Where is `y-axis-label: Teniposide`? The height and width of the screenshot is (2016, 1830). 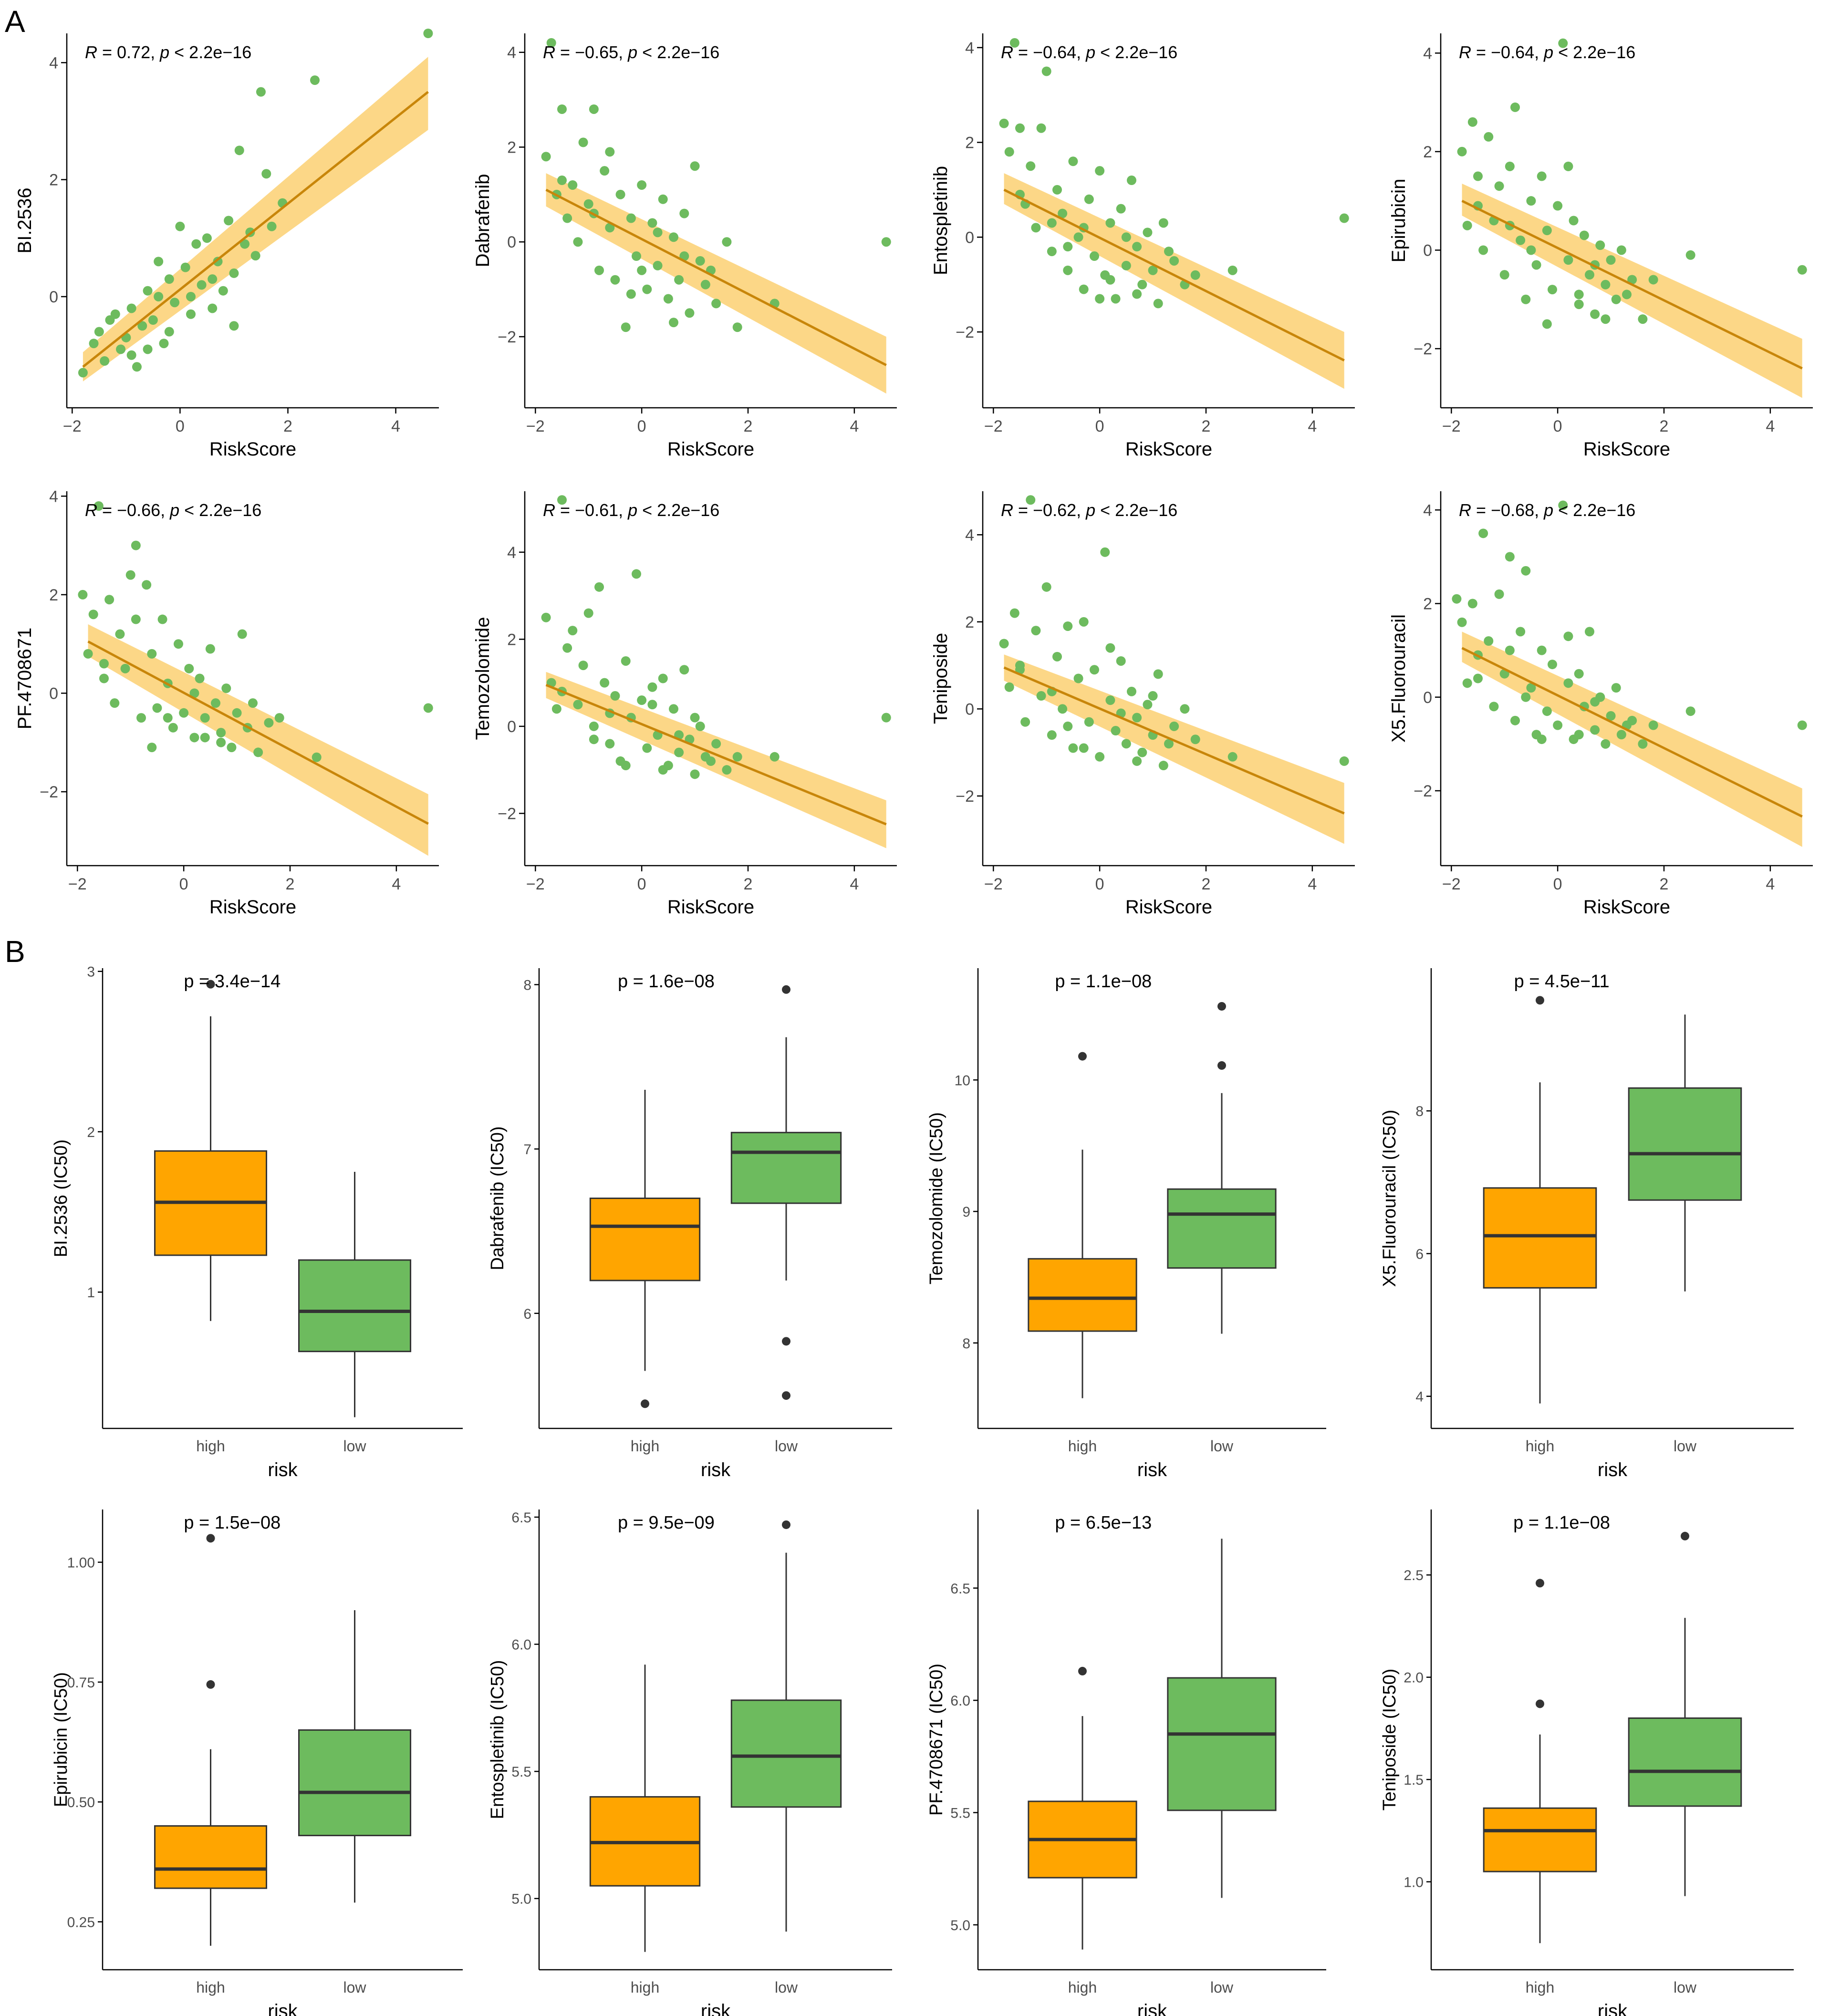
y-axis-label: Teniposide is located at coordinates (940, 678).